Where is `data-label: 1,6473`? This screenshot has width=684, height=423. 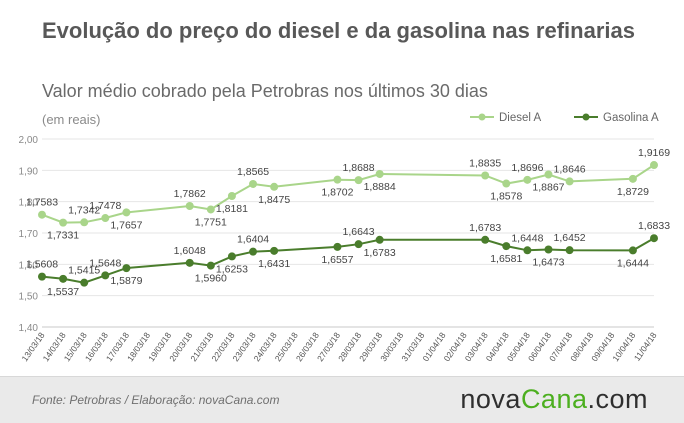
data-label: 1,6473 is located at coordinates (548, 263).